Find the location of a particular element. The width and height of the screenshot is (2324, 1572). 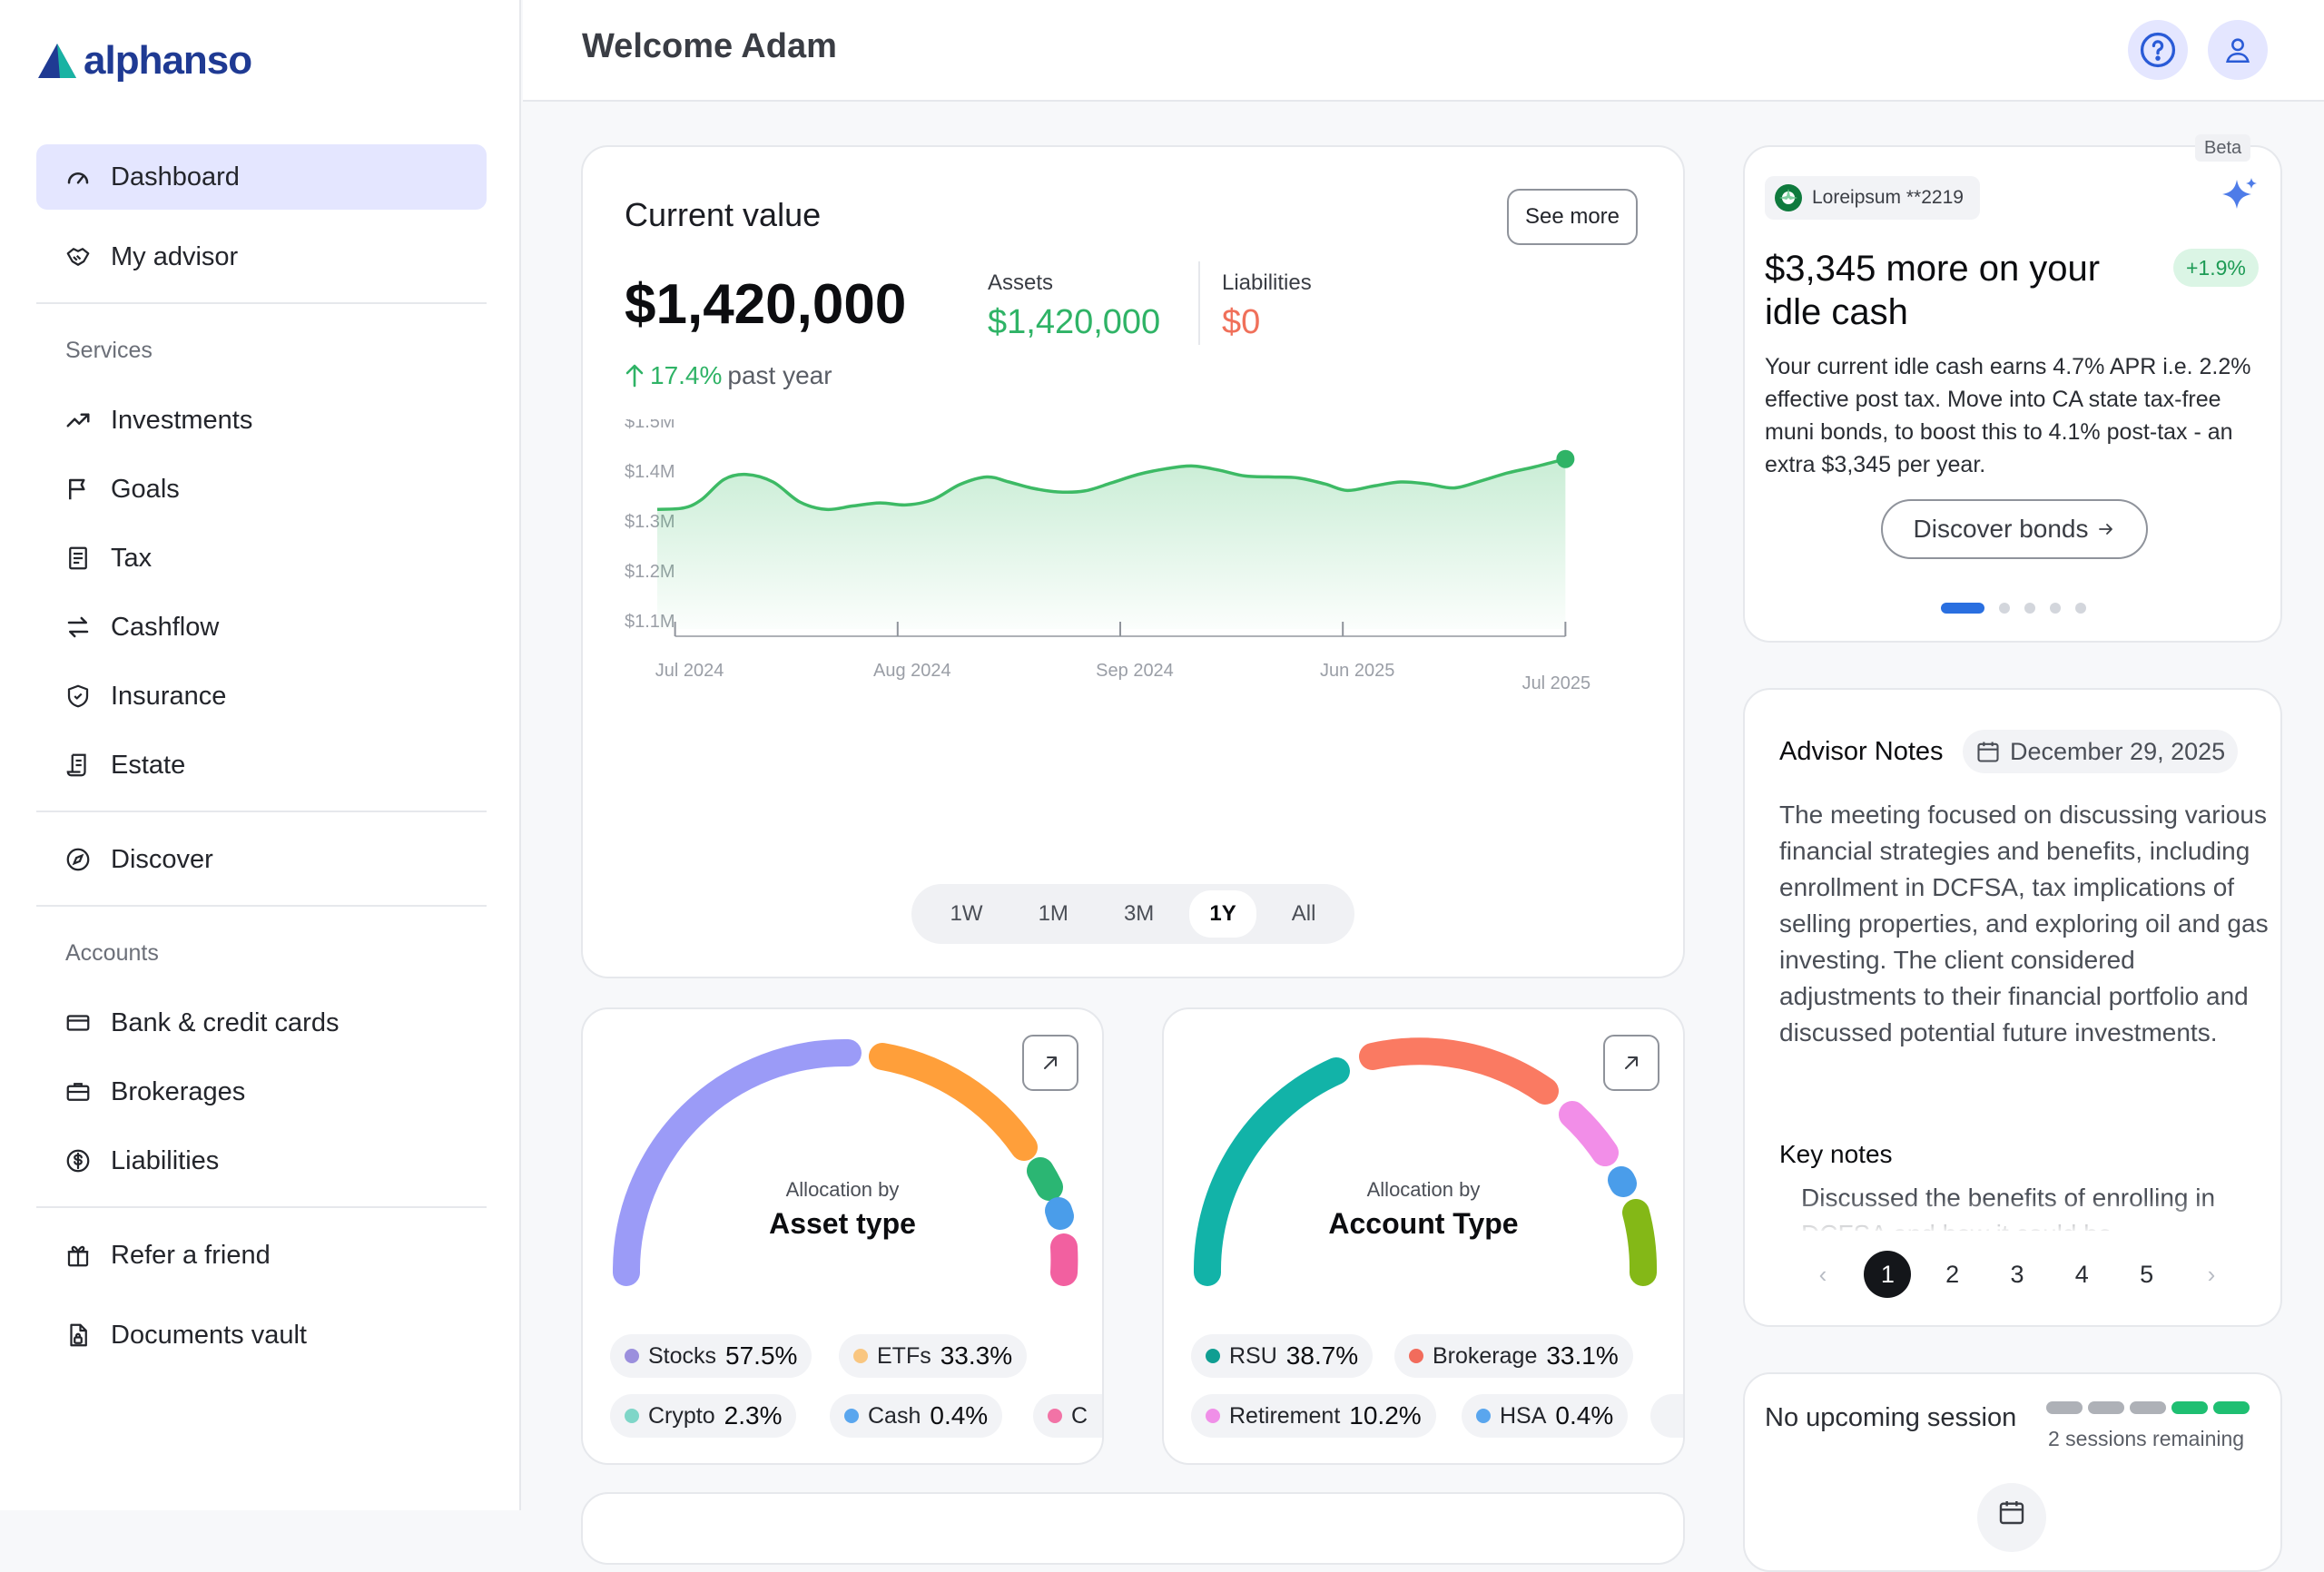

legend-chip-brokerage: Brokerage 33.1% is located at coordinates (1513, 1356).